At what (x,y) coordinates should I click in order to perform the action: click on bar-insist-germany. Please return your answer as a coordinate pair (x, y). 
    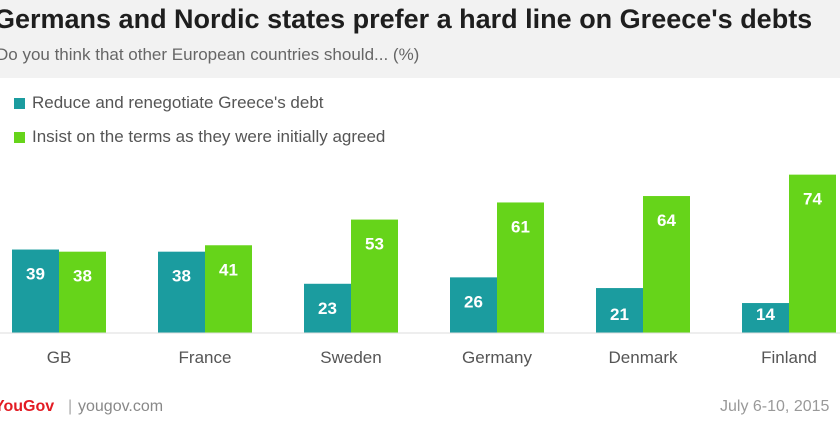
    Looking at the image, I should click on (520, 267).